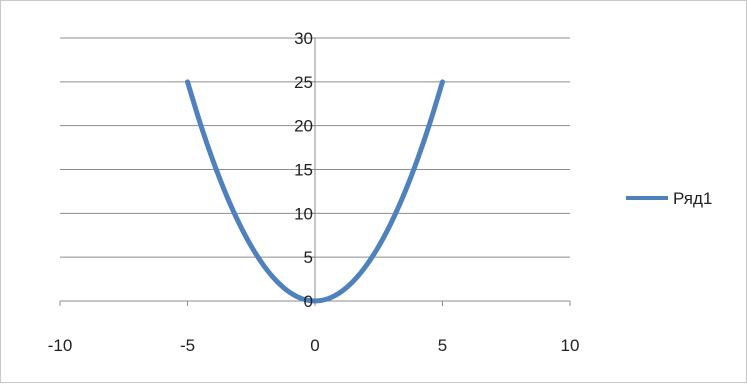 The image size is (747, 384). Describe the element at coordinates (303, 213) in the screenshot. I see `y-tick-label-10: 10` at that location.